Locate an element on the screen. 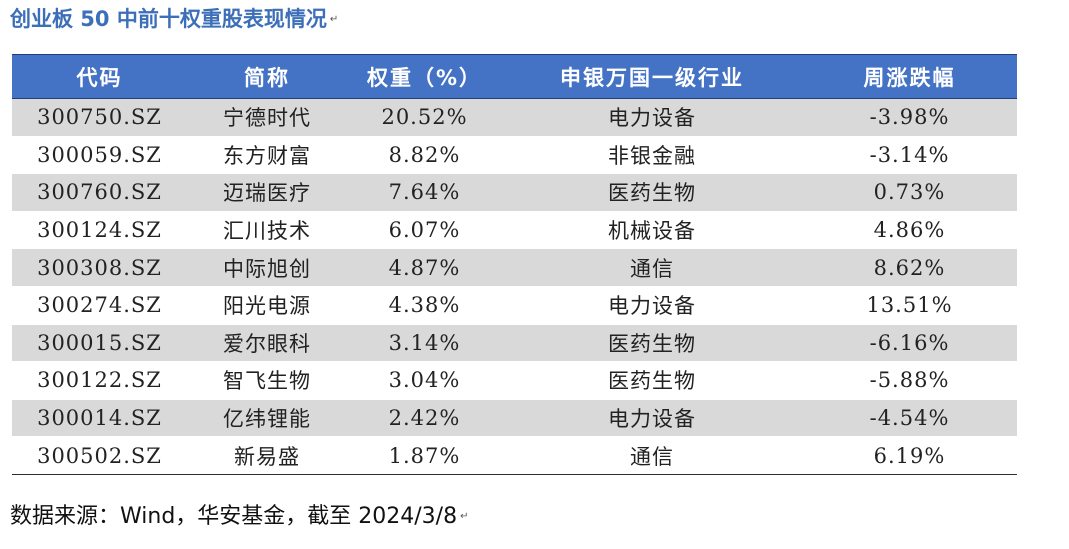 The height and width of the screenshot is (549, 1069). table-row: 300502.SZ 新易盛 1.87% 通信 6.19% is located at coordinates (514, 456).